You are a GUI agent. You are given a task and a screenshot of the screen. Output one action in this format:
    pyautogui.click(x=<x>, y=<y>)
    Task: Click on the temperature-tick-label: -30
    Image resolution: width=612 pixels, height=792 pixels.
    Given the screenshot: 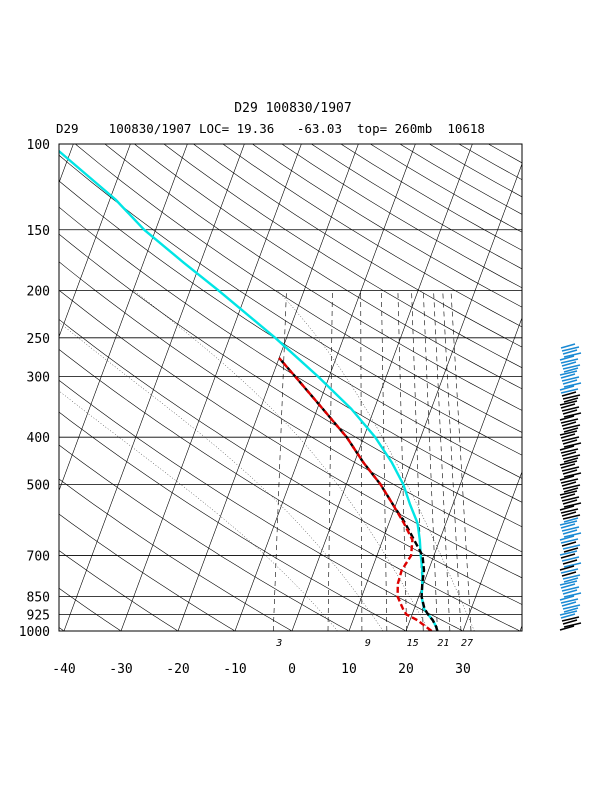 What is the action you would take?
    pyautogui.click(x=120, y=669)
    